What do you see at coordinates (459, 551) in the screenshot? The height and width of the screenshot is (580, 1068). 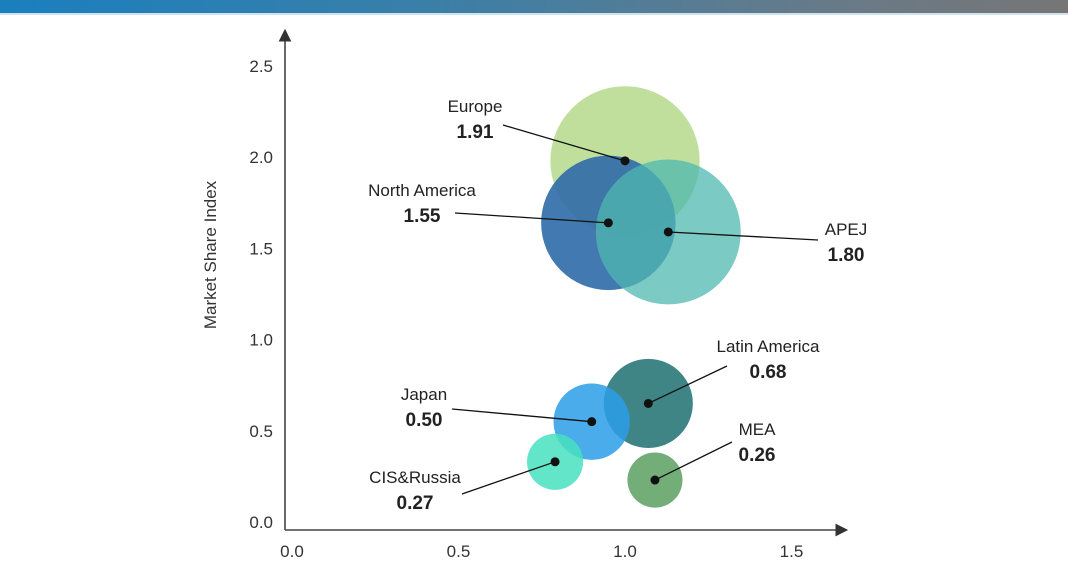 I see `x-tick-label: 0.5` at bounding box center [459, 551].